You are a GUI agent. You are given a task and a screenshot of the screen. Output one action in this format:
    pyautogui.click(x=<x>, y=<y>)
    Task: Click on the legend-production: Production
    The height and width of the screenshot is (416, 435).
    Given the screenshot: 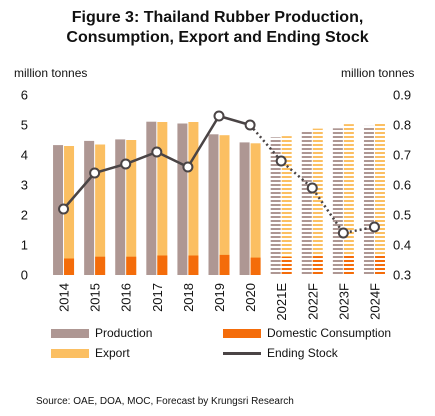 What is the action you would take?
    pyautogui.click(x=101, y=333)
    